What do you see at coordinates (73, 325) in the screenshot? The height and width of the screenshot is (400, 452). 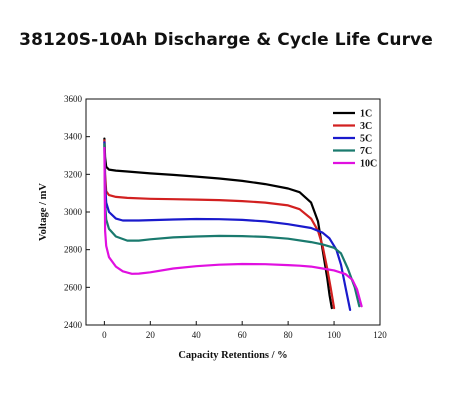 I see `y-tick-label: 2400` at bounding box center [73, 325].